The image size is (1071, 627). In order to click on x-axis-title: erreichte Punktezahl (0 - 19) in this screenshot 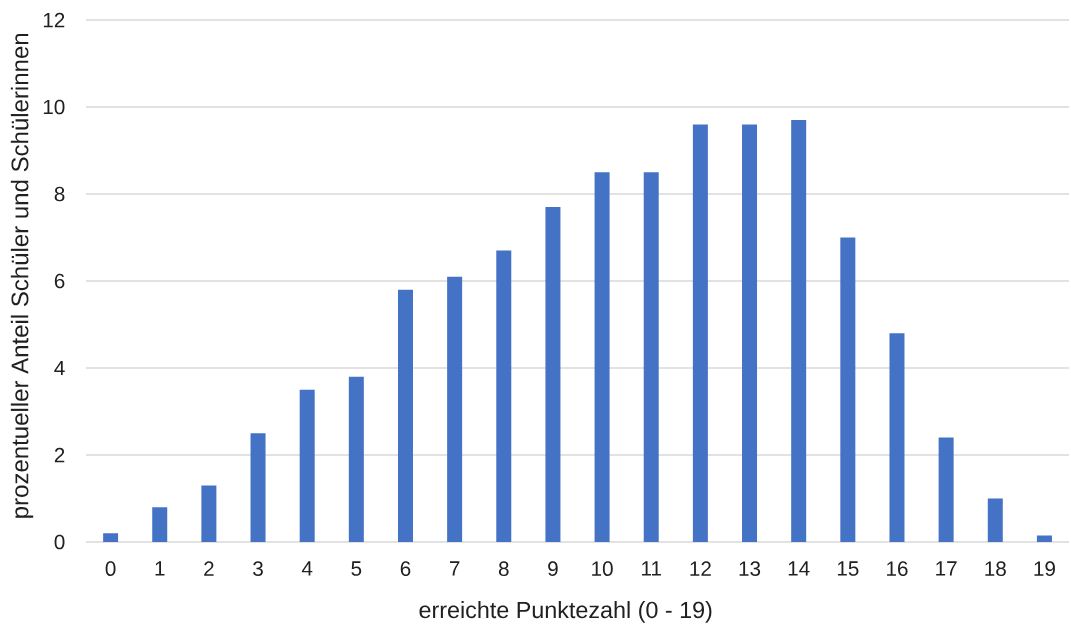, I will do `click(565, 612)`.